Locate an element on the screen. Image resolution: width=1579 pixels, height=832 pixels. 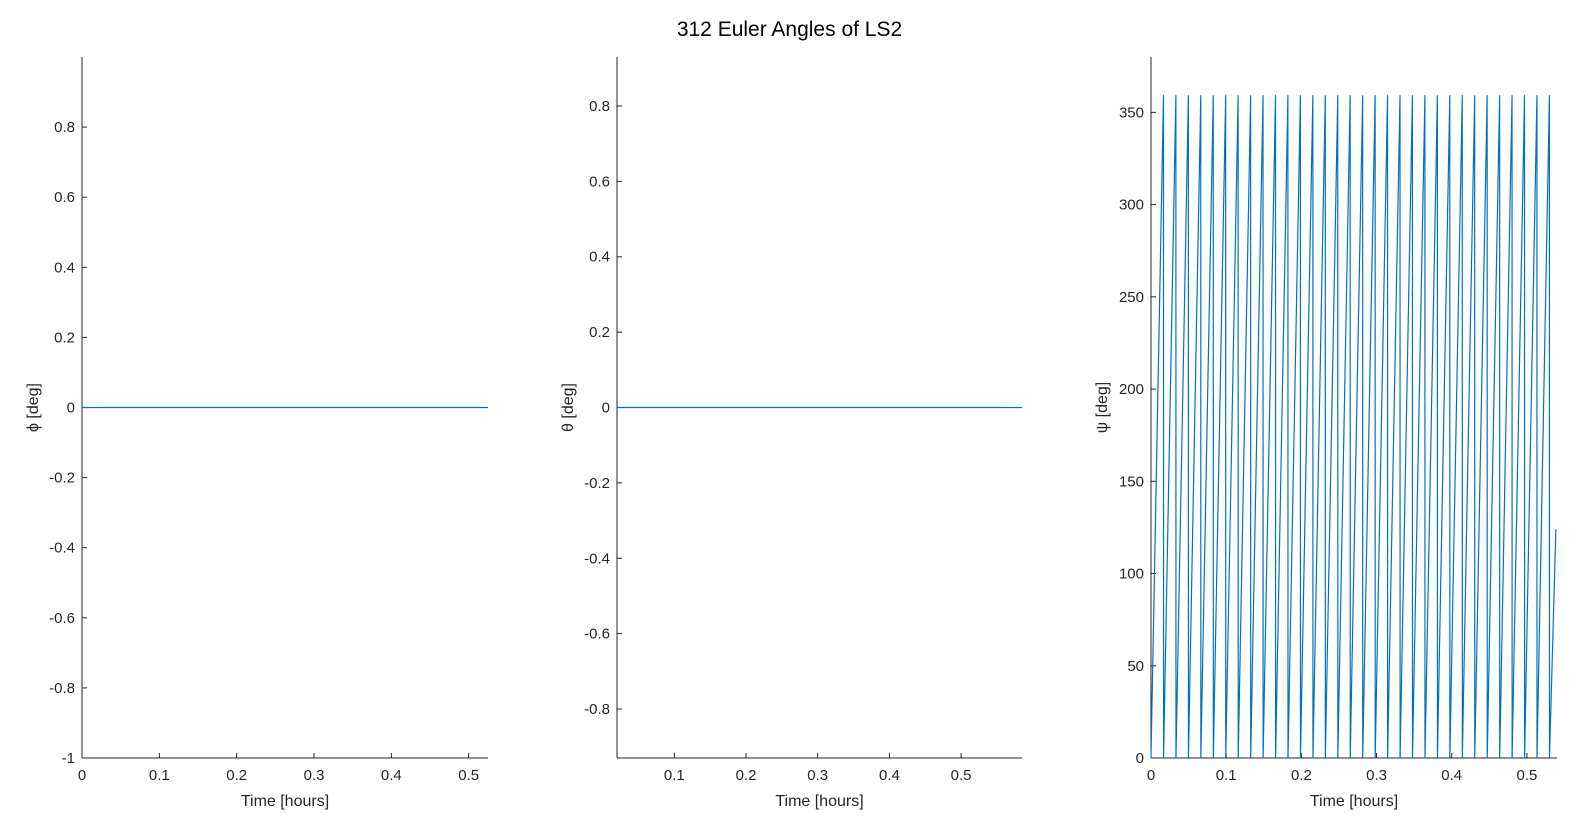
psi-y-tick-label: 200 is located at coordinates (1131, 389).